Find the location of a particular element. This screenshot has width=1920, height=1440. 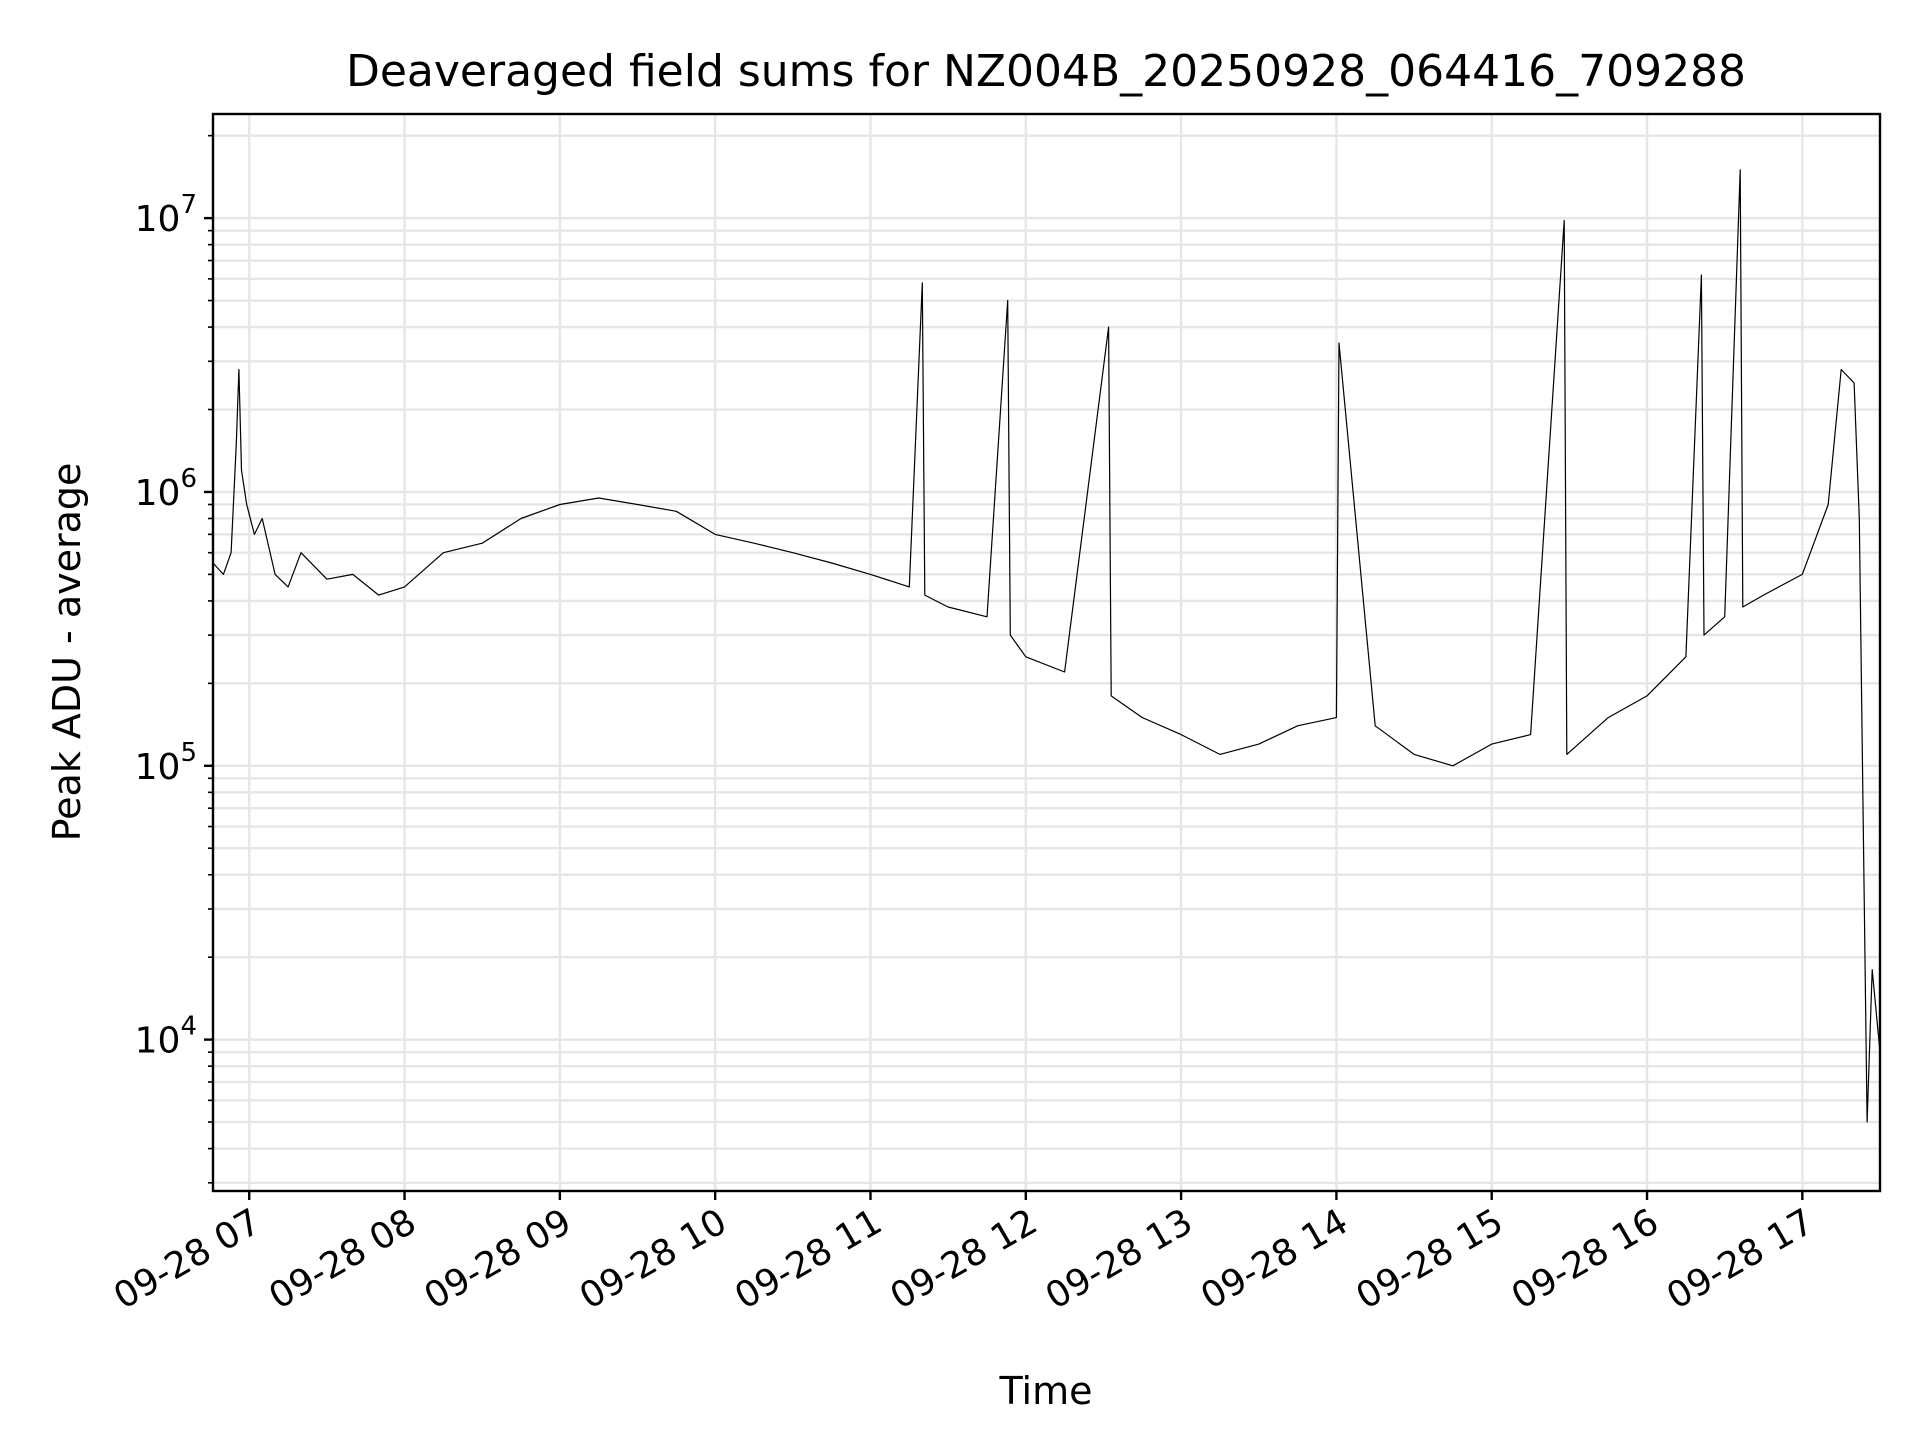

x-tick-label: 09-28 13 is located at coordinates (1119, 1259).